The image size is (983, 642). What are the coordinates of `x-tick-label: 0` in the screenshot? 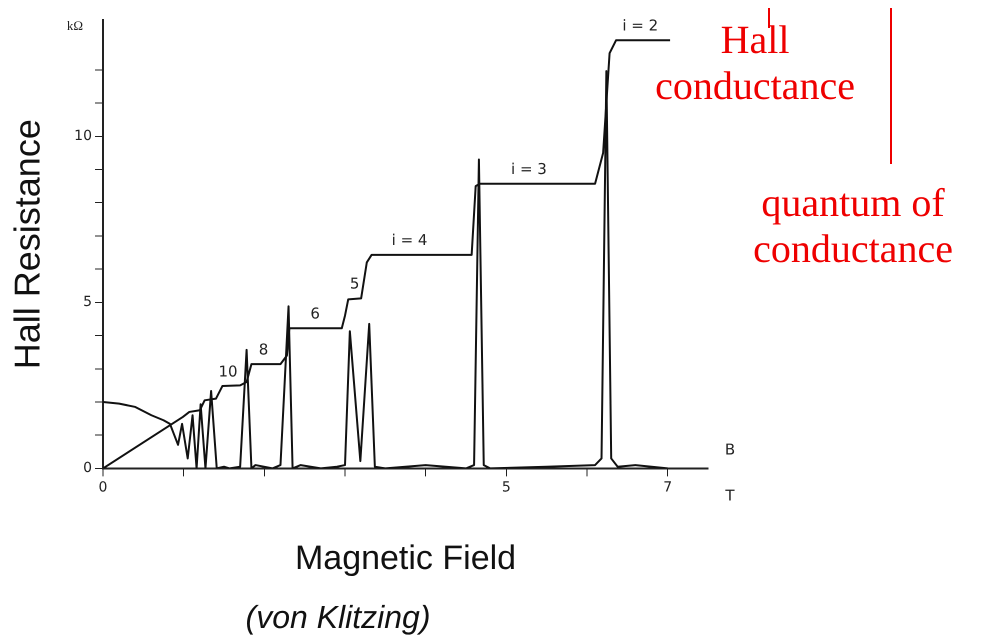 It's located at (103, 487).